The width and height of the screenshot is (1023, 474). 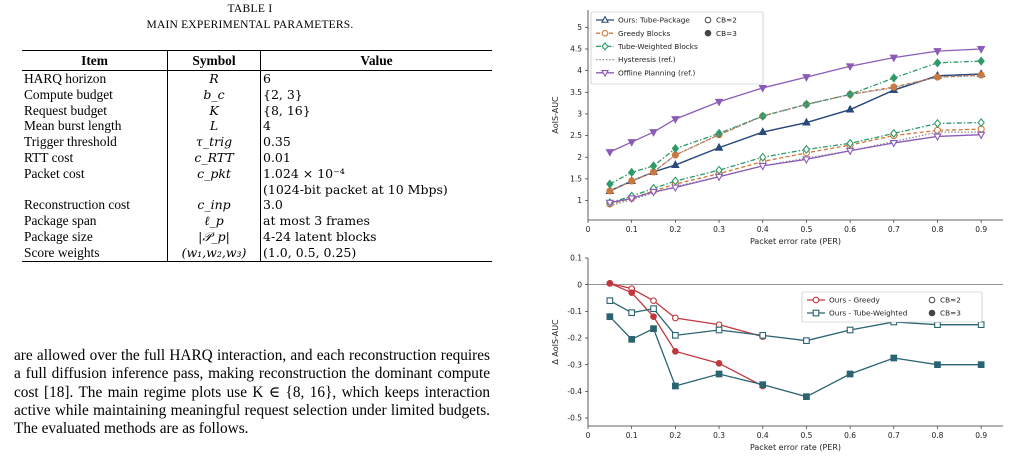 What do you see at coordinates (214, 205) in the screenshot?
I see `symbol-text: c_inp` at bounding box center [214, 205].